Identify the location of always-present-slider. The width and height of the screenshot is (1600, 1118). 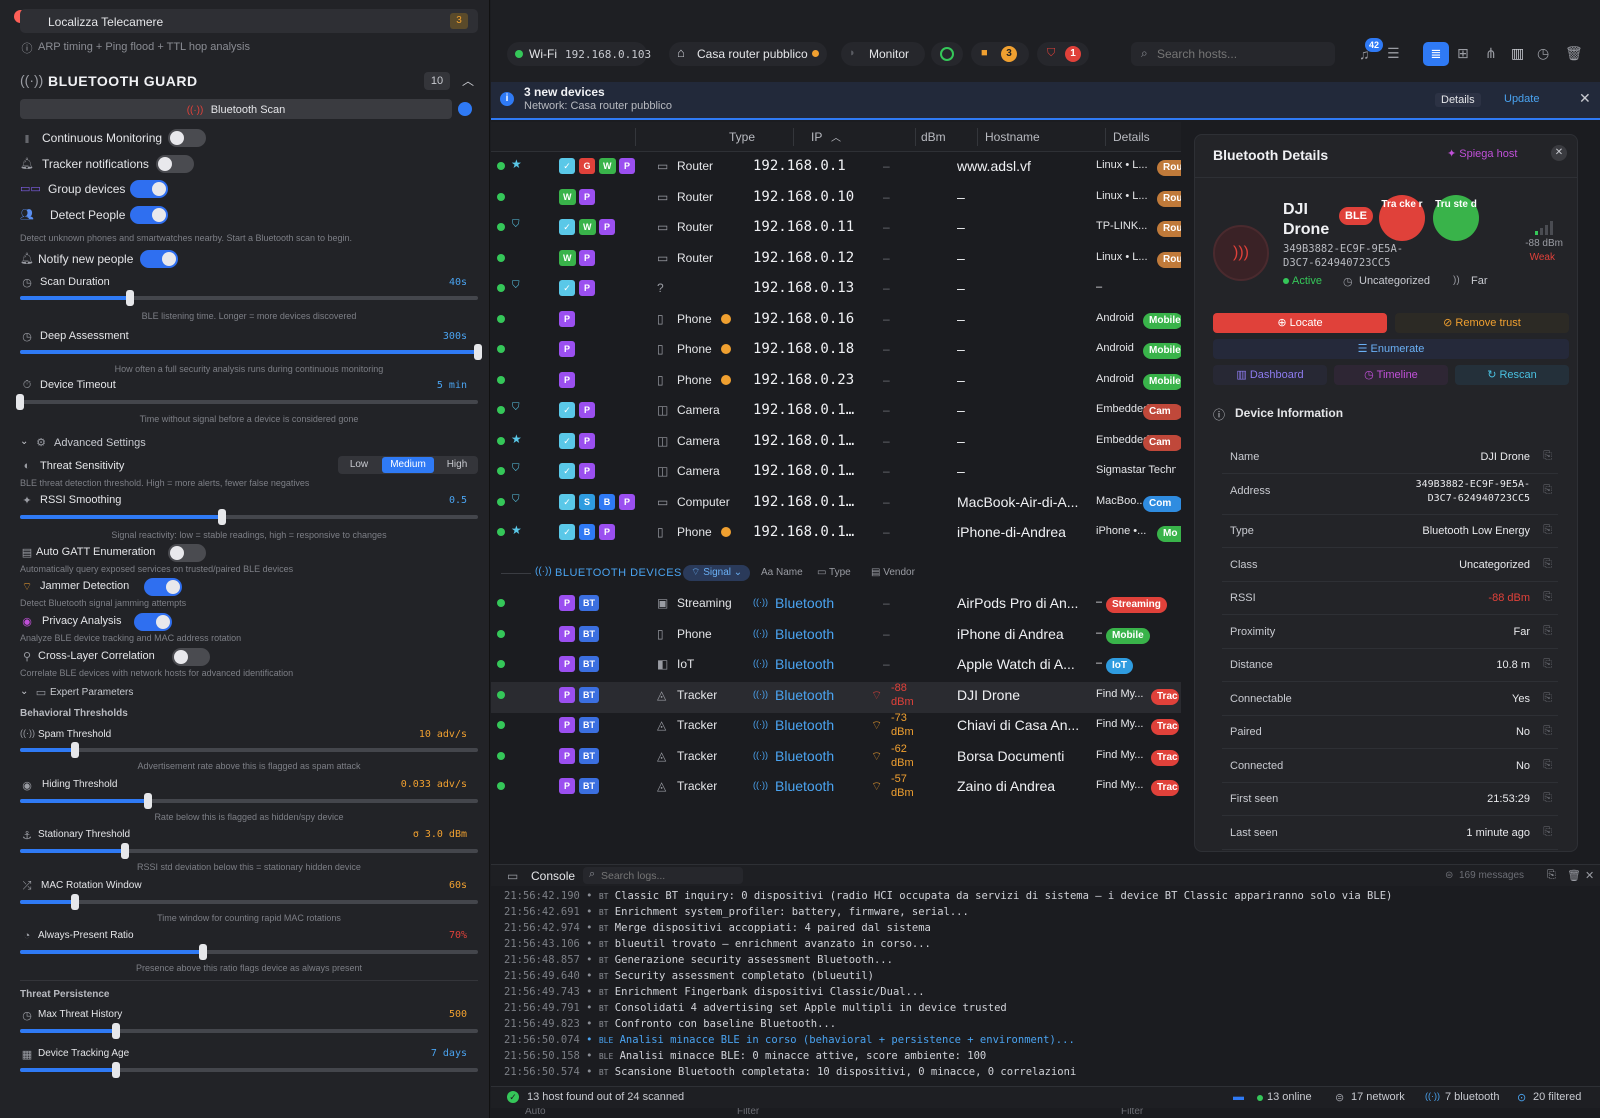
(249, 952).